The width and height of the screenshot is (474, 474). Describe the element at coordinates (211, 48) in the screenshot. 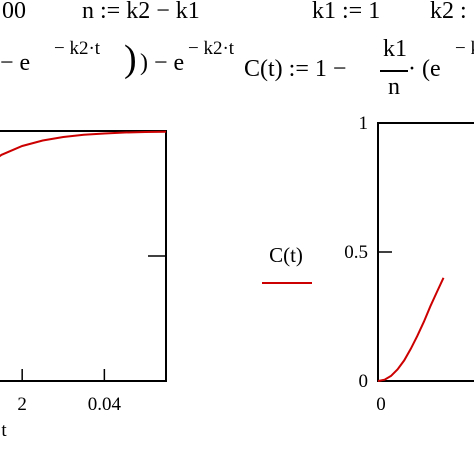

I see `equation-left-exponent-2: − k2·t` at that location.